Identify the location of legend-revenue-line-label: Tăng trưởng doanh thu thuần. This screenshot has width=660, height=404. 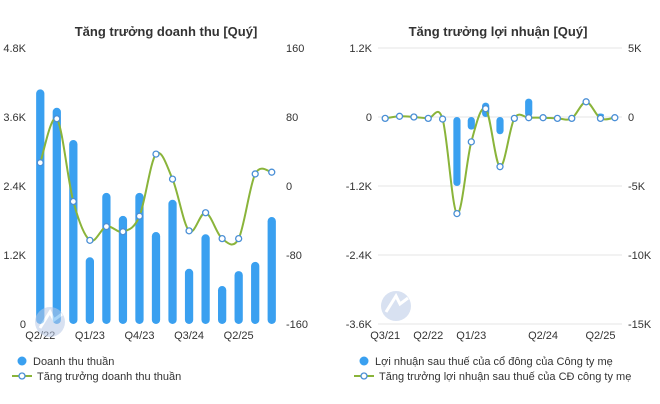
(109, 377).